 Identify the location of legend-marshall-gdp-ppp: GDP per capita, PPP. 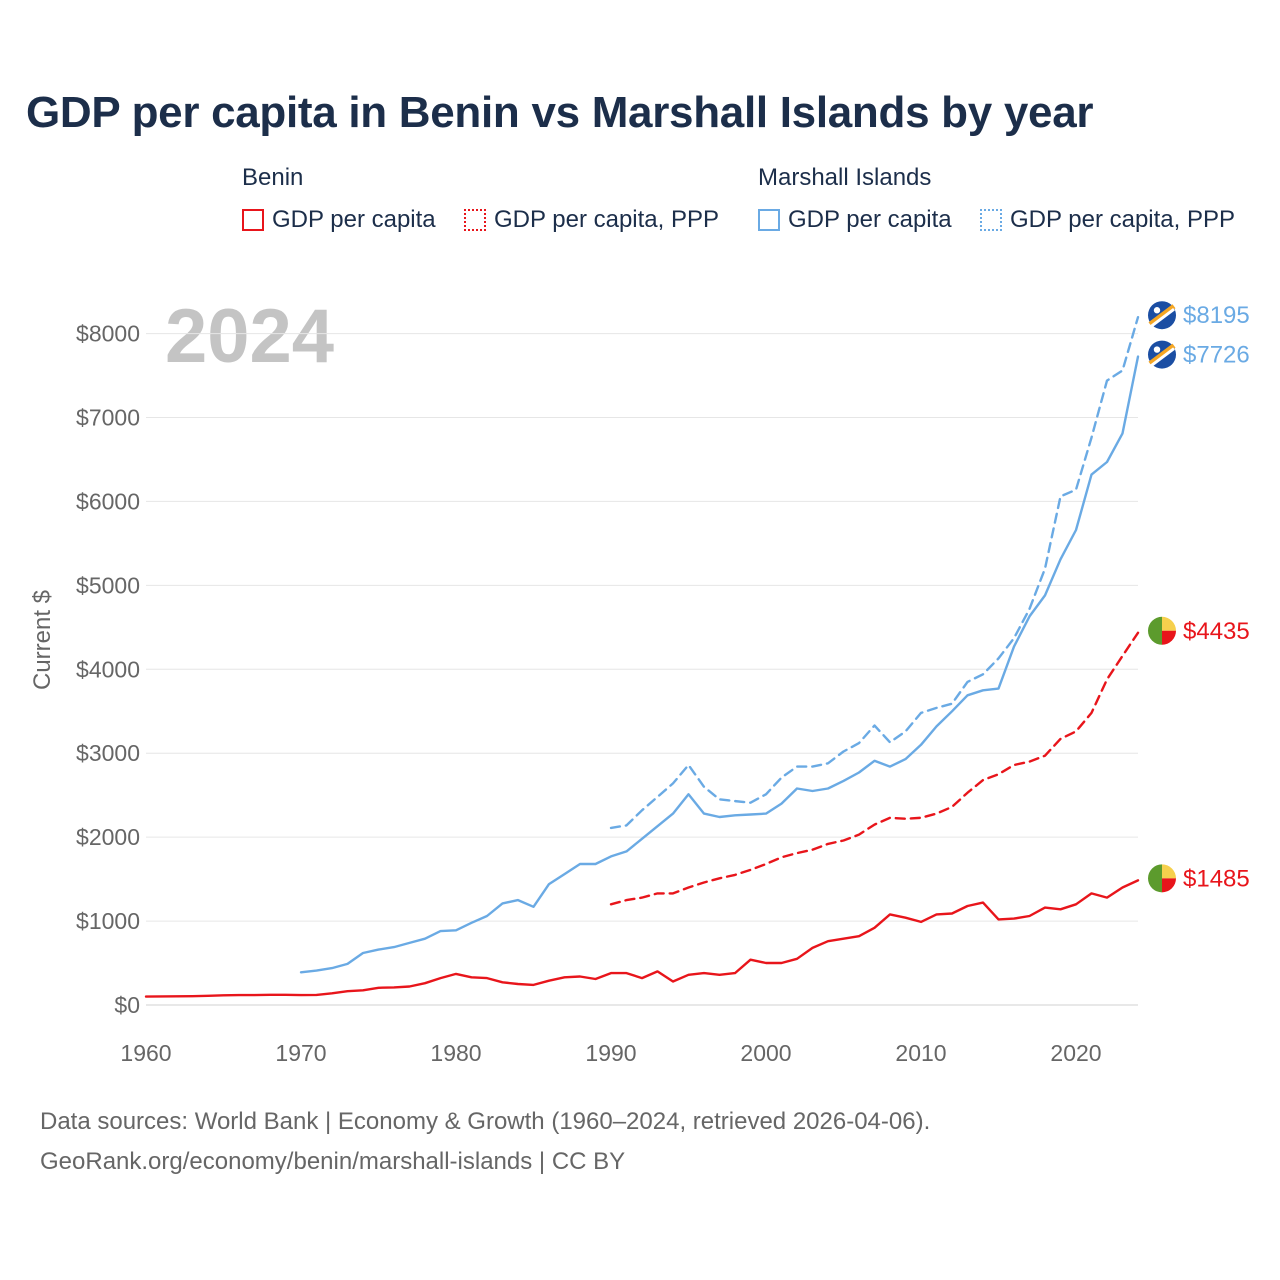
(1107, 220).